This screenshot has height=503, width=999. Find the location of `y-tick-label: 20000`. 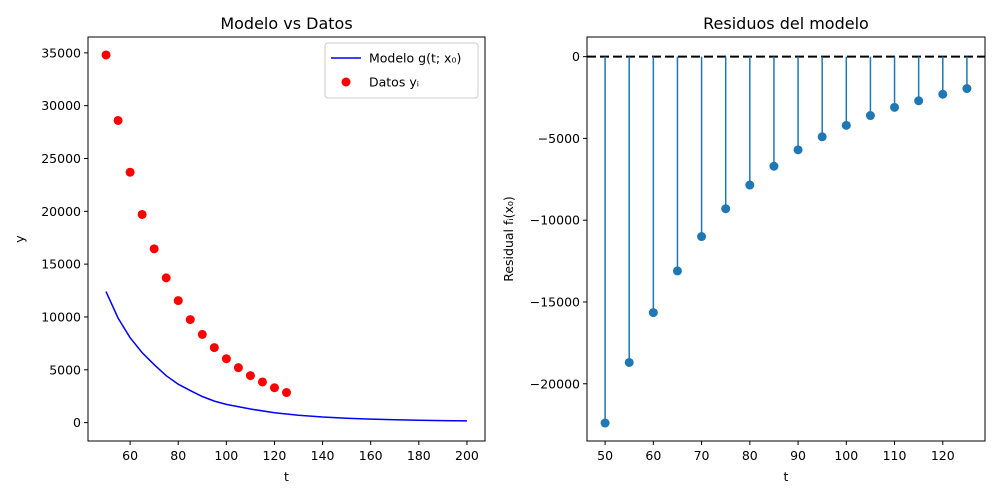

y-tick-label: 20000 is located at coordinates (61, 211).